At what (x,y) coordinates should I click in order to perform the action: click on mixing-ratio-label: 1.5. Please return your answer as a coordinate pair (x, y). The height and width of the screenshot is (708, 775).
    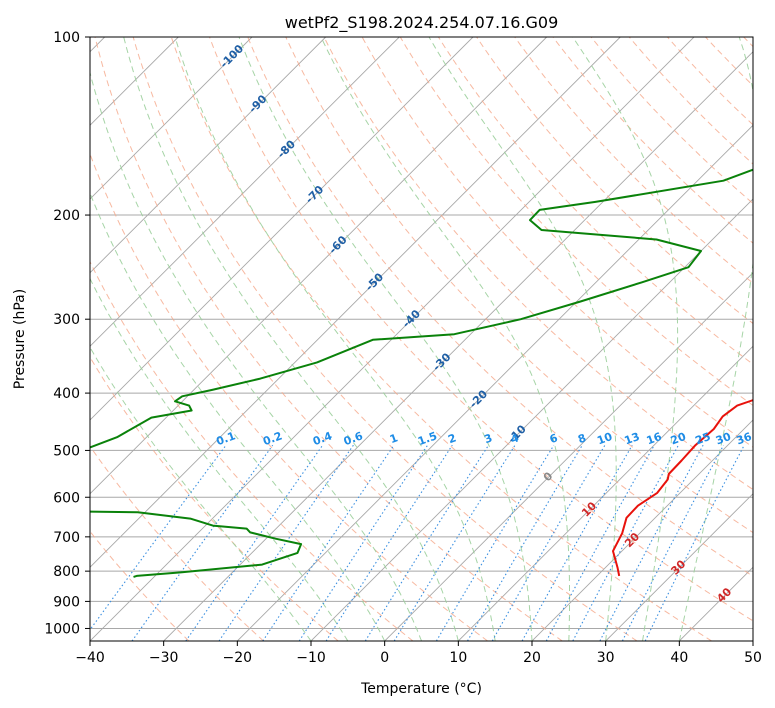
    Looking at the image, I should click on (427, 438).